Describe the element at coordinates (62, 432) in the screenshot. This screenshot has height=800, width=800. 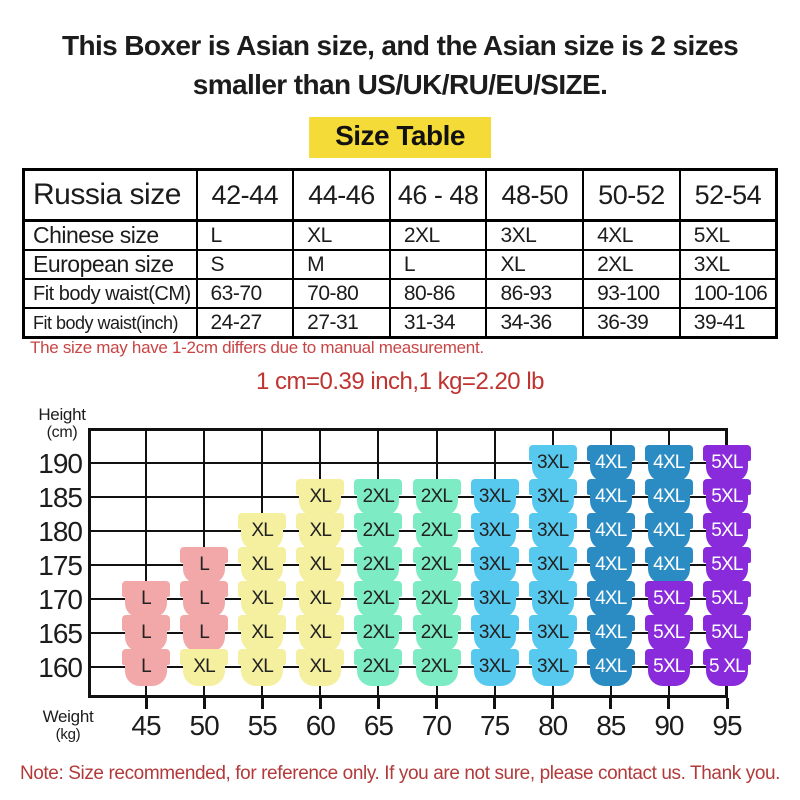
I see `y-axis-title-units: (cm)` at that location.